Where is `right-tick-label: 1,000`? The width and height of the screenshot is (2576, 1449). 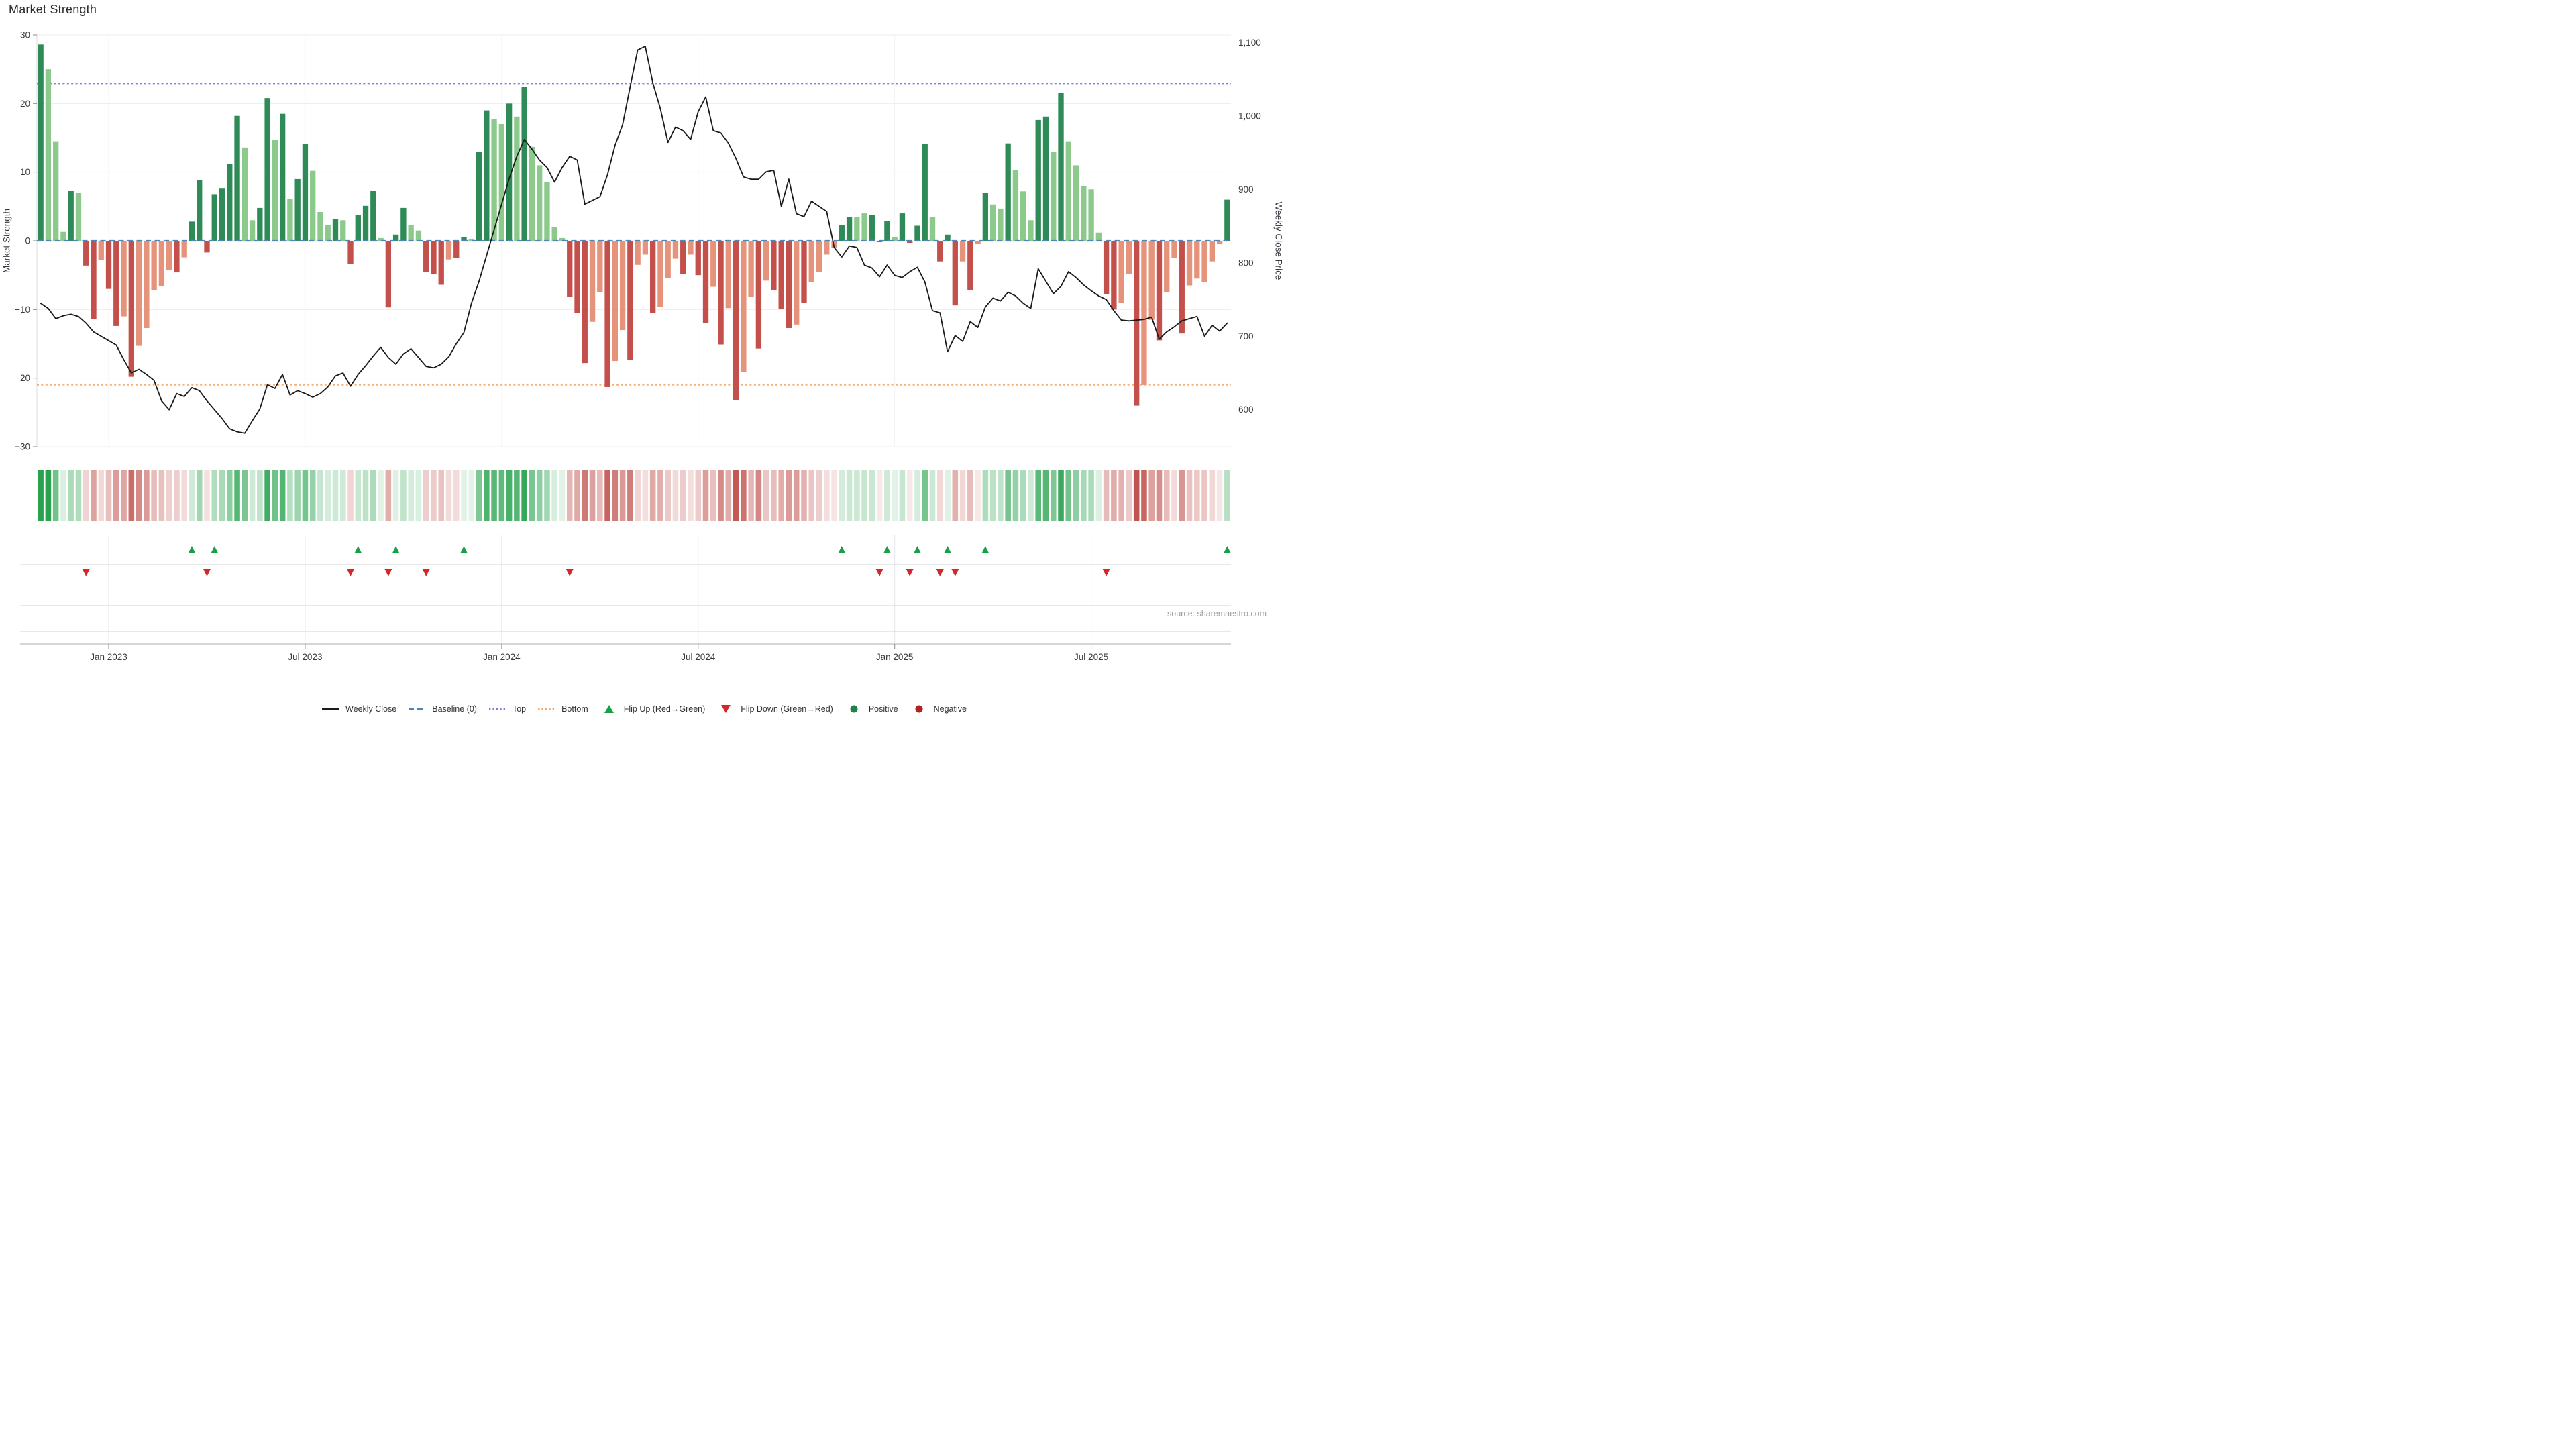 right-tick-label: 1,000 is located at coordinates (1249, 116).